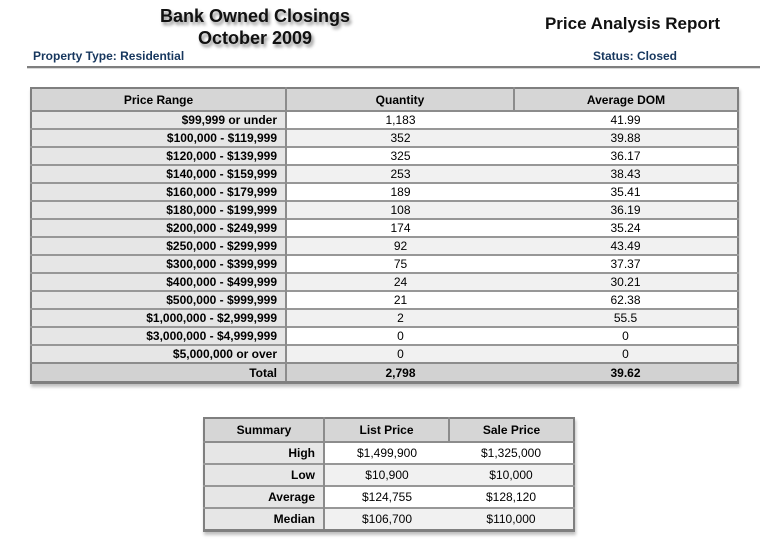 Image resolution: width=765 pixels, height=541 pixels. I want to click on row-value: $10,000, so click(511, 474).